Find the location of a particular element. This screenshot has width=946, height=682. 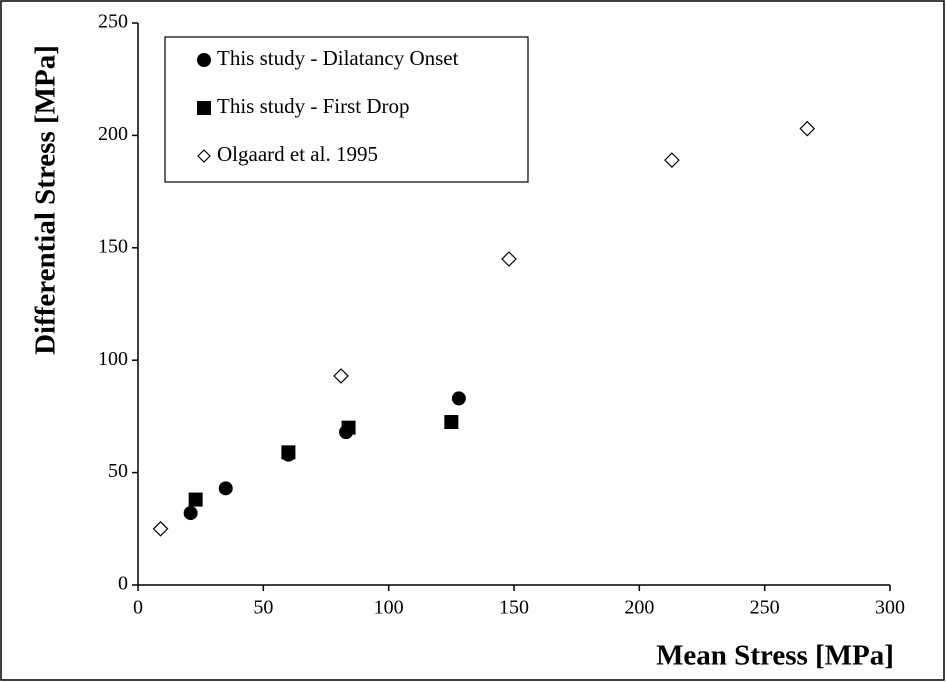

x-tick-label: 200 is located at coordinates (639, 608).